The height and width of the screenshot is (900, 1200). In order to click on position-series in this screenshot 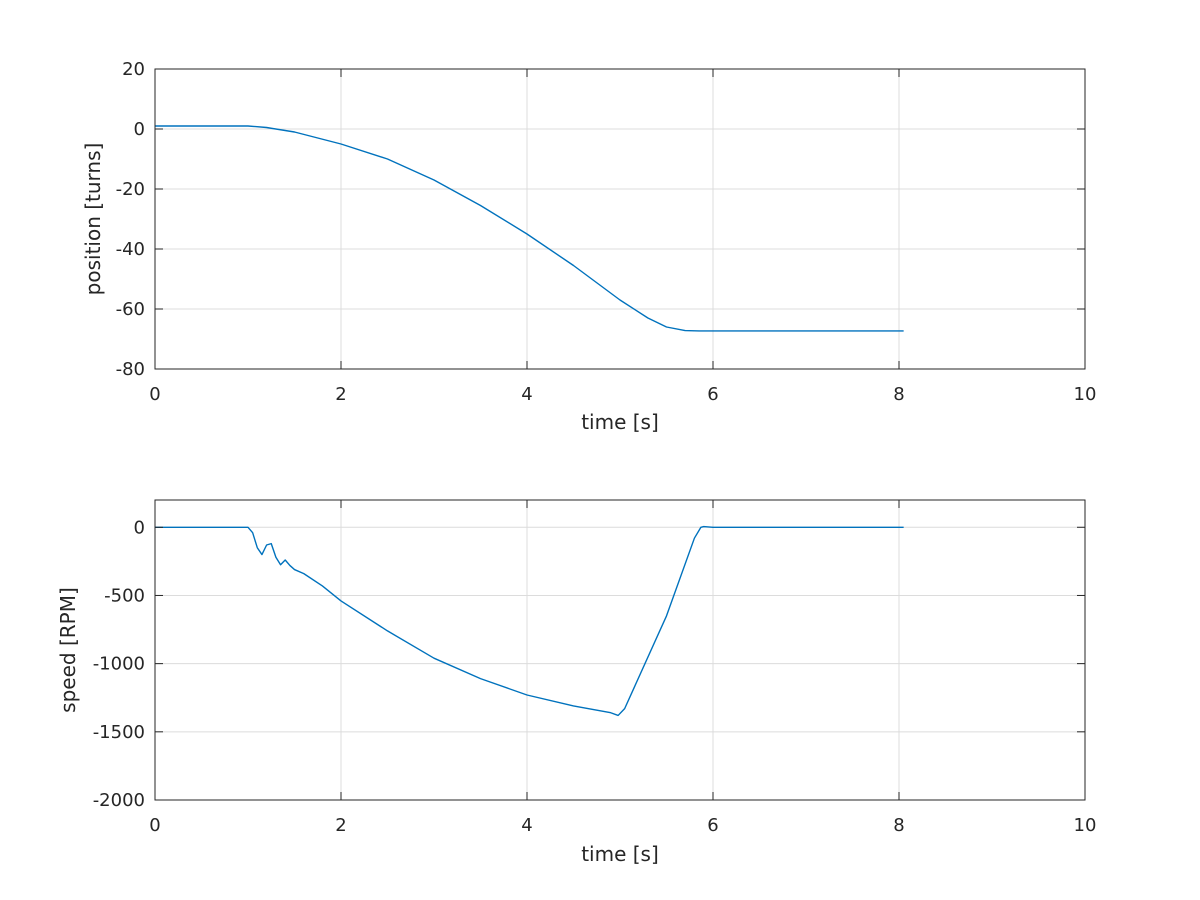, I will do `click(529, 228)`.